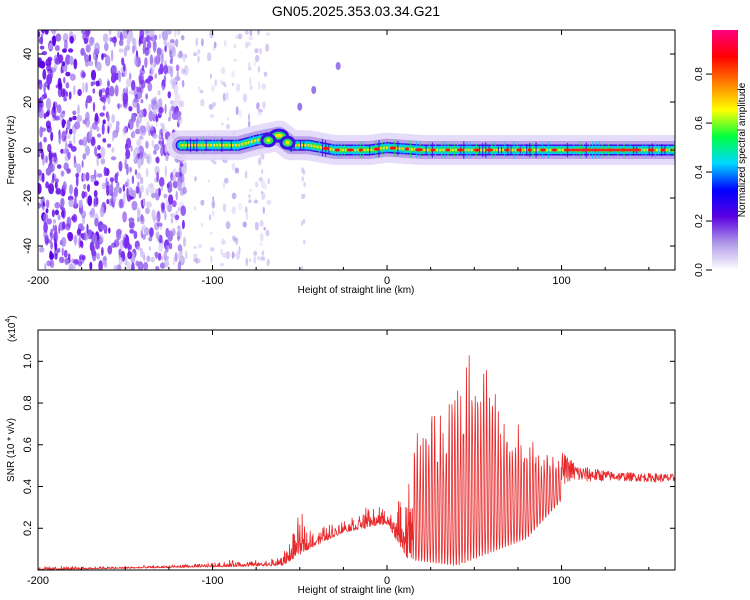  I want to click on y-tick-label: 1.0, so click(28, 361).